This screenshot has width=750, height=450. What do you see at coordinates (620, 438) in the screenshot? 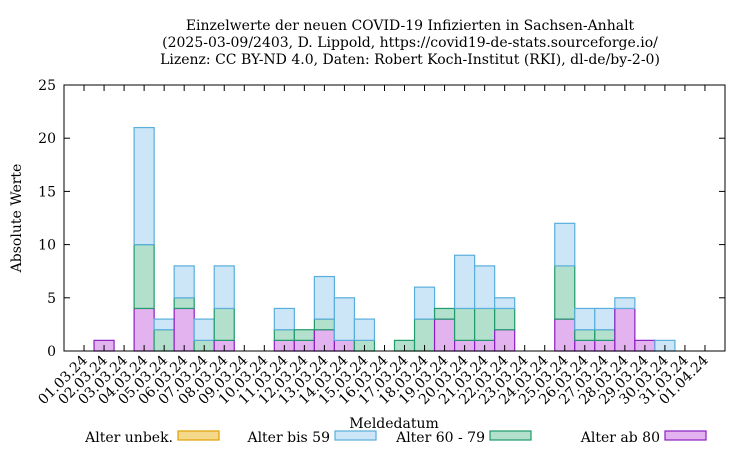
I see `legend-label: Alter ab 80` at bounding box center [620, 438].